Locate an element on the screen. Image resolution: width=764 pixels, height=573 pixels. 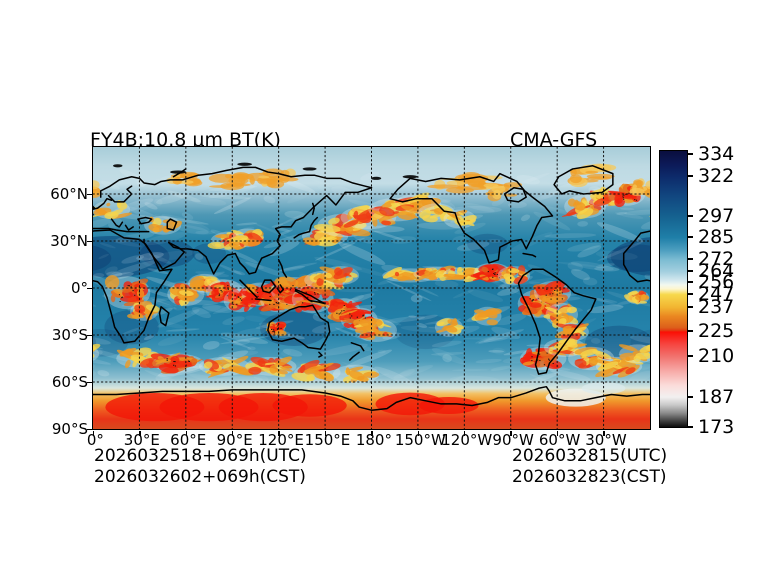
colorbar-tick-label: 297 is located at coordinates (716, 215).